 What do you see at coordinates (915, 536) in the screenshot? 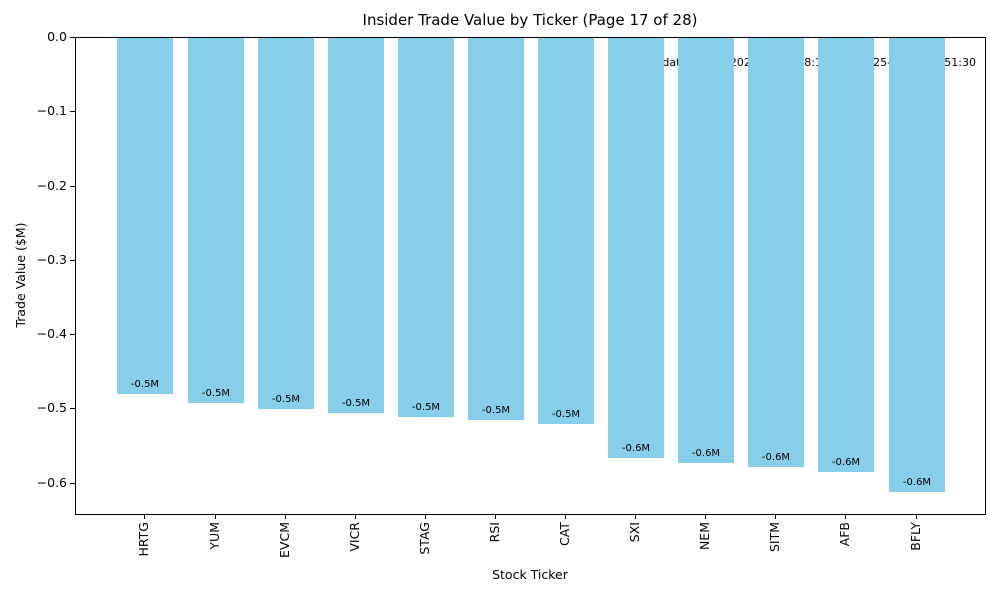
I see `x-tick-label-bfly: BFLY` at bounding box center [915, 536].